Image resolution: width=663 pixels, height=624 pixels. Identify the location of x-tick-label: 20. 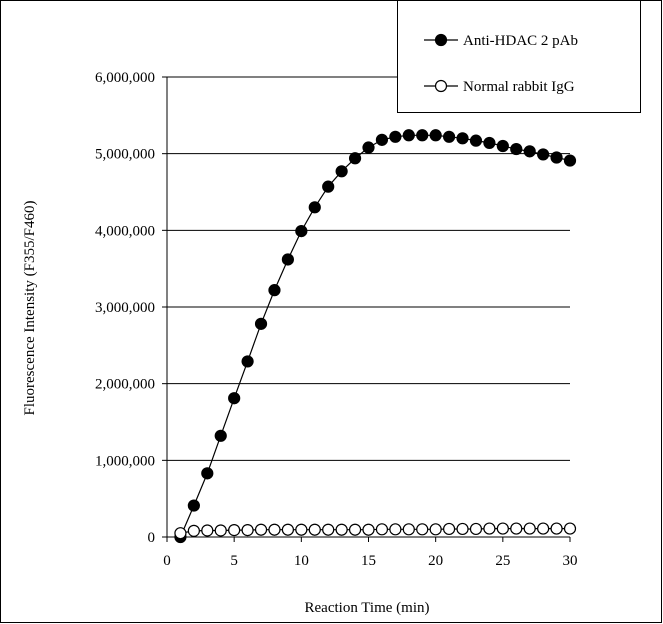
(435, 561).